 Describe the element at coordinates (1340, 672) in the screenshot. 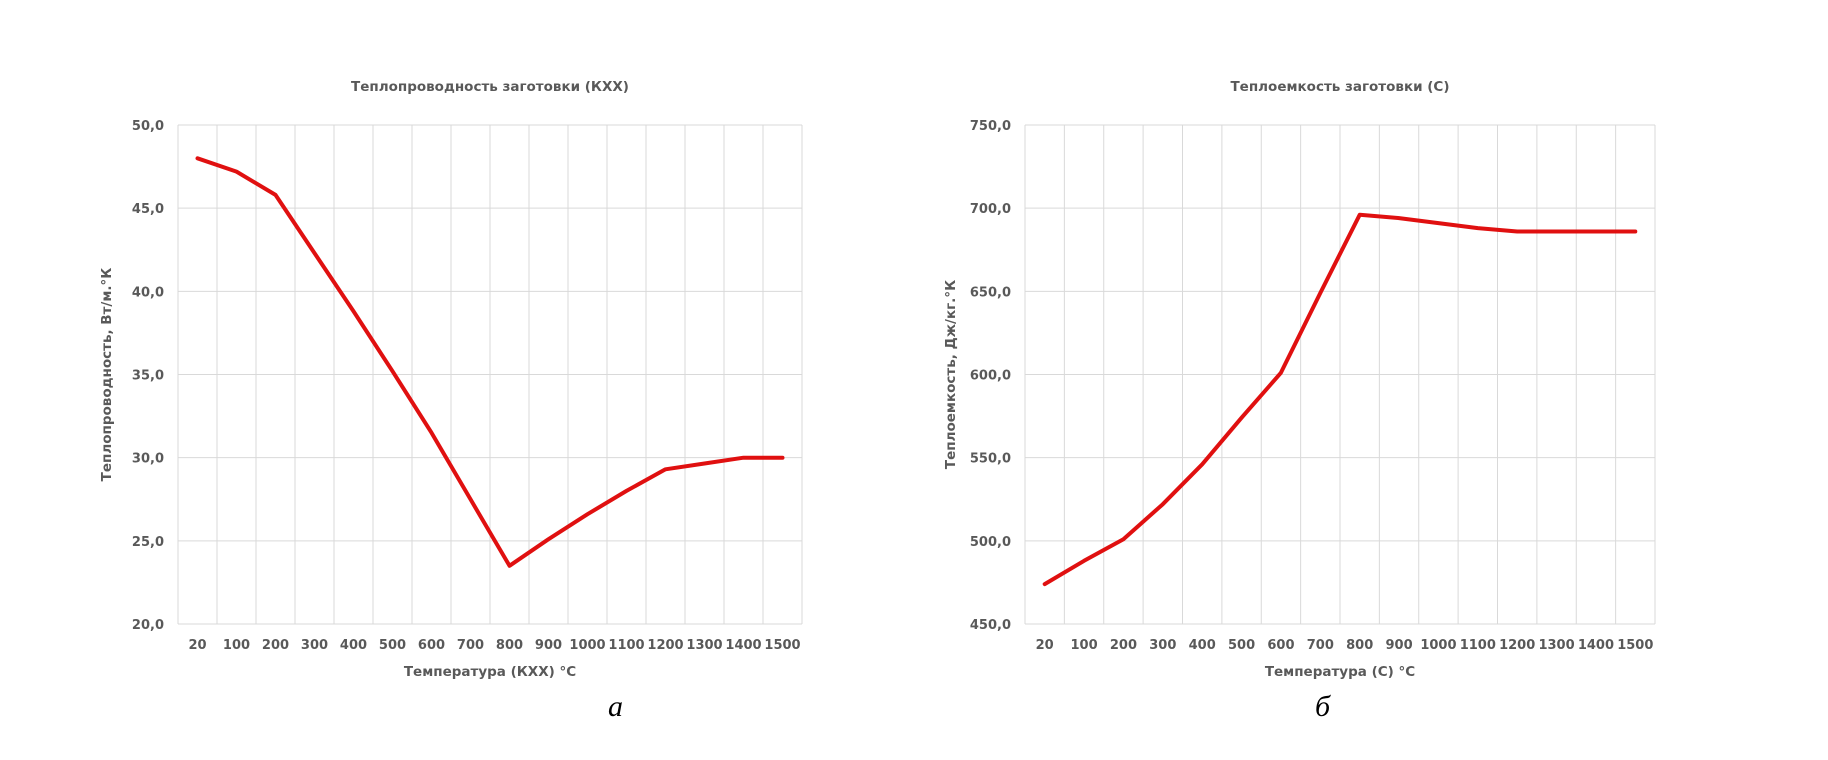

I see `x-axis-label: Температура (С) °С` at that location.